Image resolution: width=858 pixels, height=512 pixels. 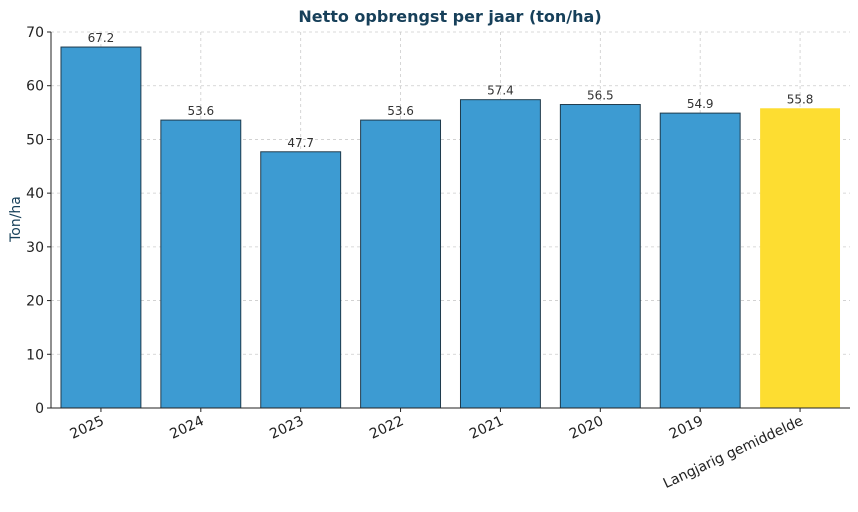 What do you see at coordinates (301, 280) in the screenshot?
I see `bar-2023` at bounding box center [301, 280].